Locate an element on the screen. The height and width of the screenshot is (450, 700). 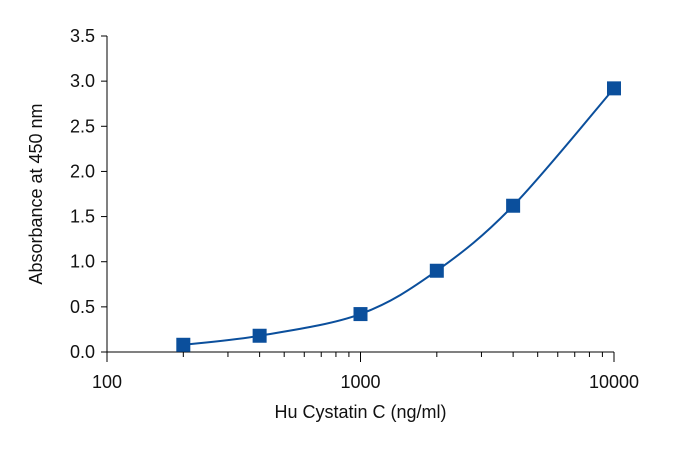
y-tick-label: 0.0 is located at coordinates (82, 352).